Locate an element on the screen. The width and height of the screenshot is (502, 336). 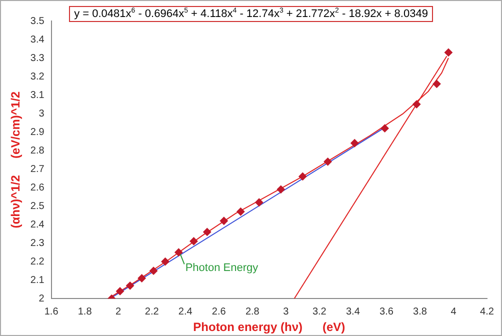
x-tick-label: 2.2 is located at coordinates (152, 312).